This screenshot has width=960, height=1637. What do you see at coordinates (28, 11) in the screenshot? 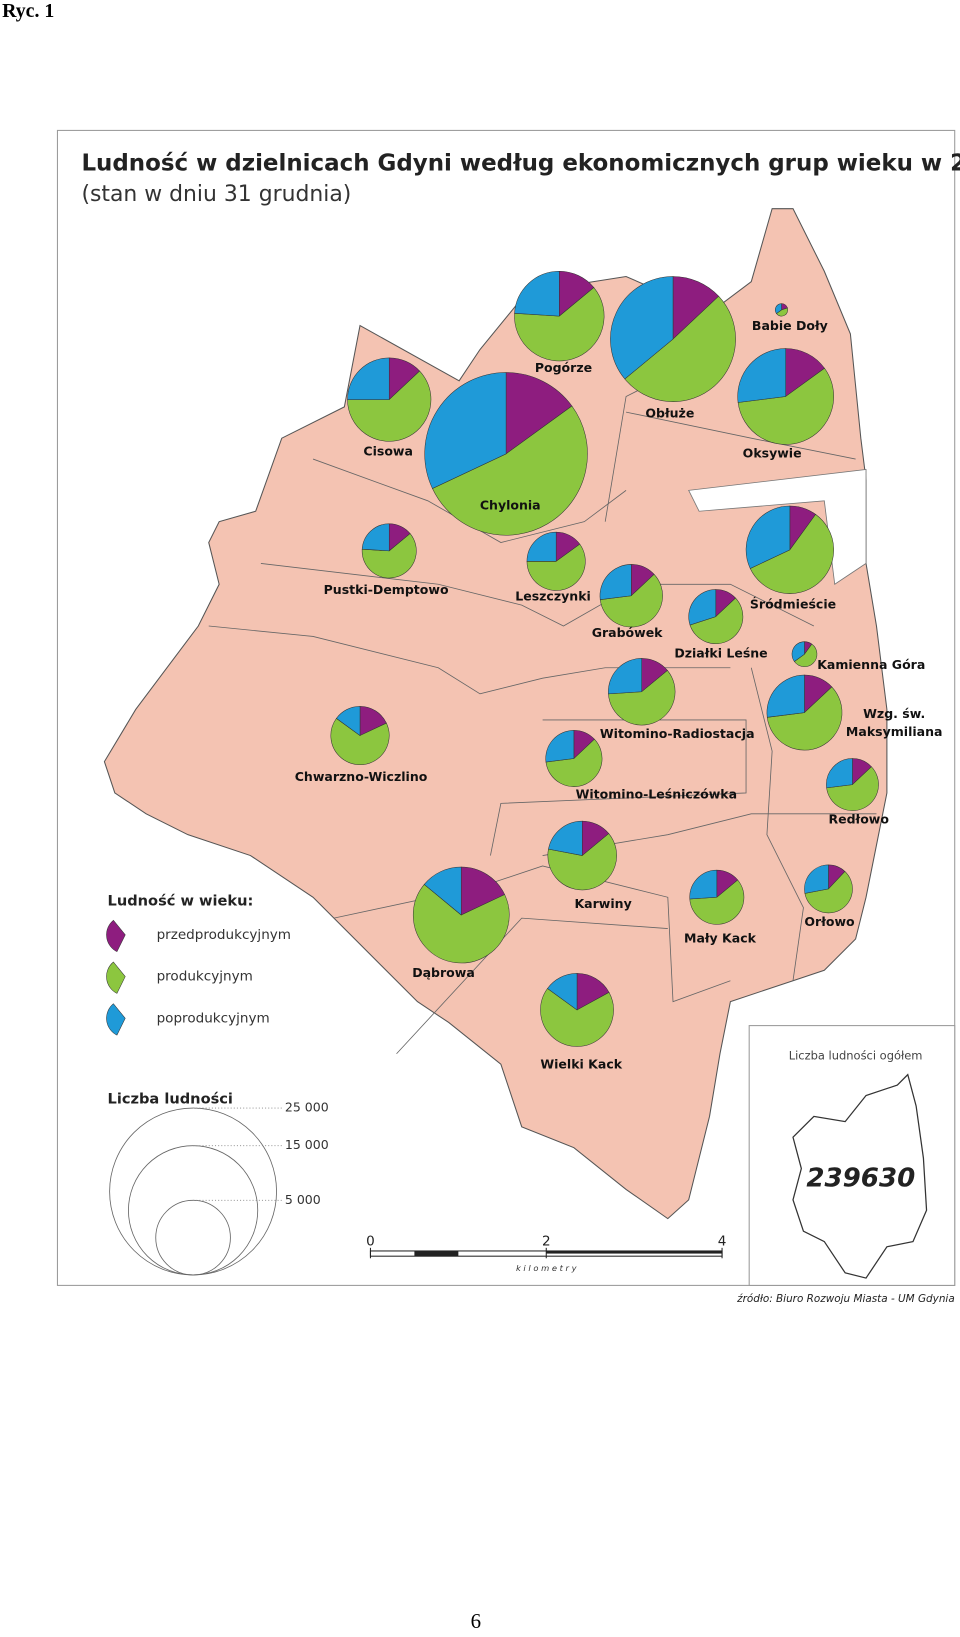
I see `figure-label: Ryc. 1` at bounding box center [28, 11].